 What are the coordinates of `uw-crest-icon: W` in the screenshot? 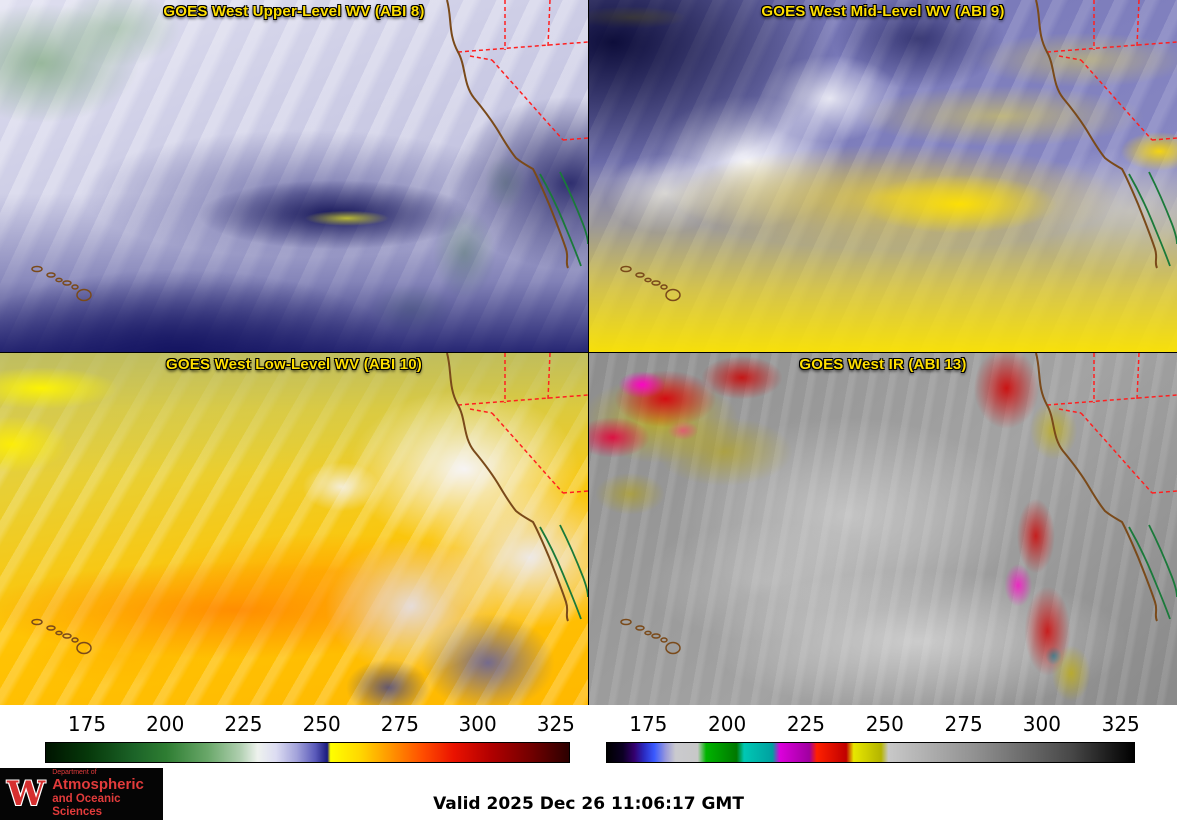 It's located at (26, 794).